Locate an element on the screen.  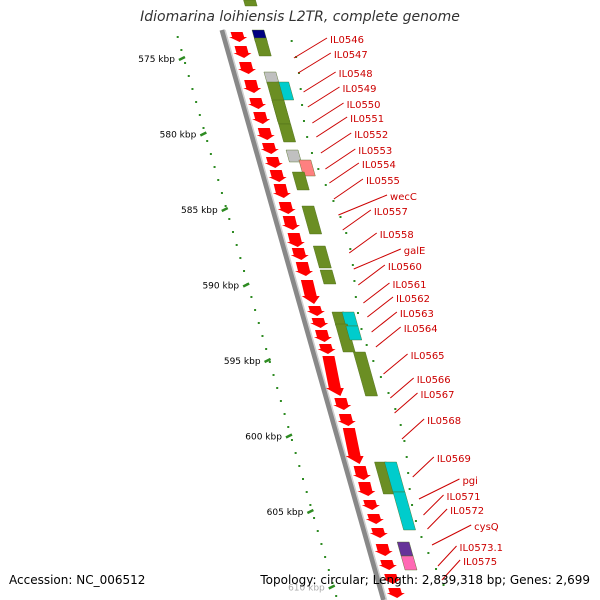
scale-tick-label: 595 kbp is located at coordinates (242, 362).